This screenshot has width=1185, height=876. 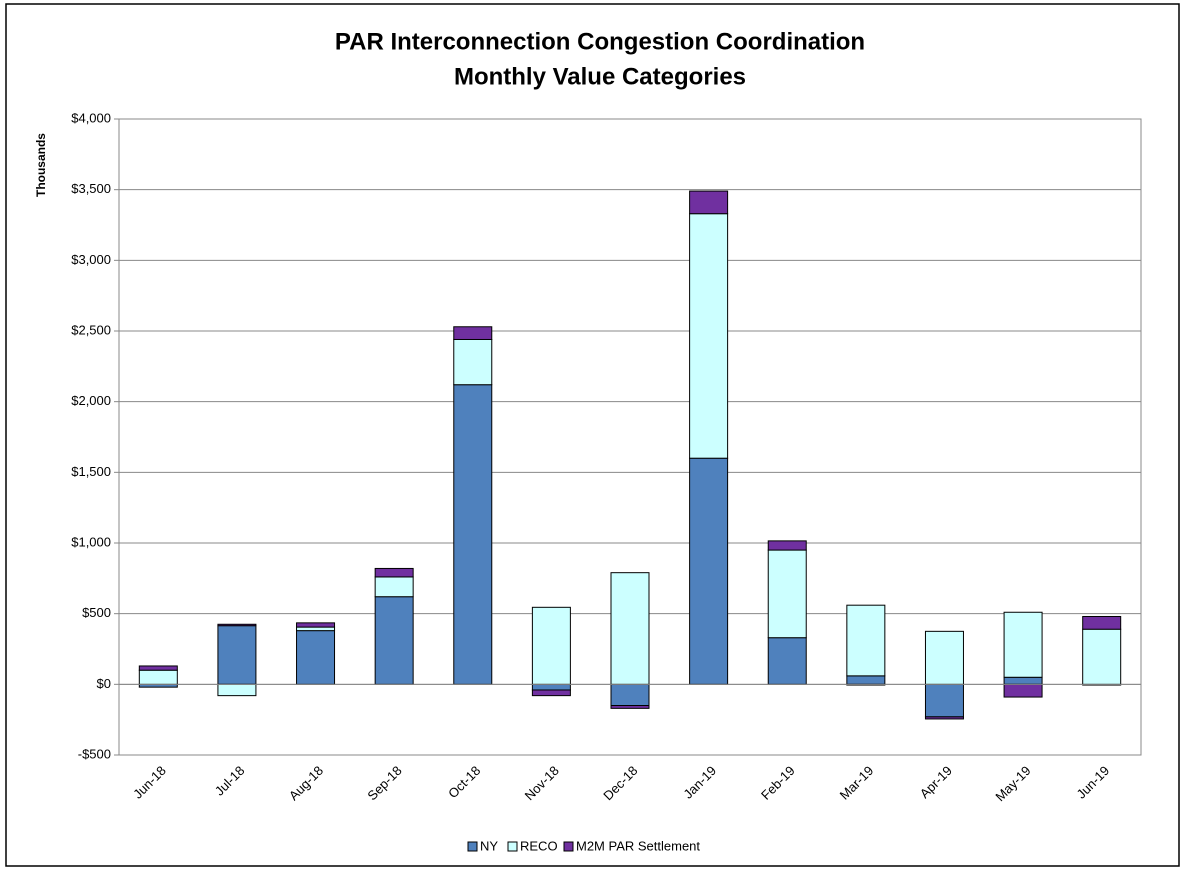 I want to click on y-tick-label: $4,000, so click(x=91, y=117).